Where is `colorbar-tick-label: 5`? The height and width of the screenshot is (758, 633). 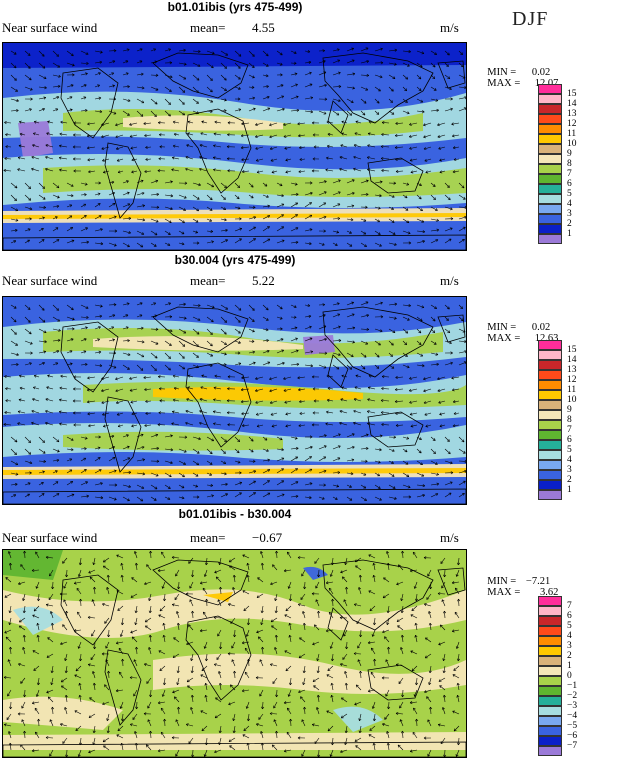
colorbar-tick-label: 5 is located at coordinates (569, 194).